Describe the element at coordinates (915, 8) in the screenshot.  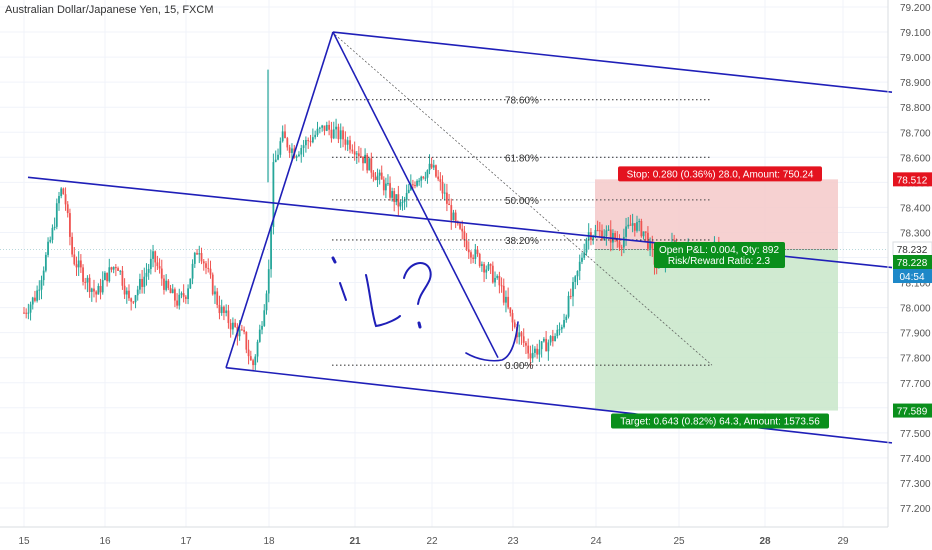
I see `y-tick-label: 79.200` at that location.